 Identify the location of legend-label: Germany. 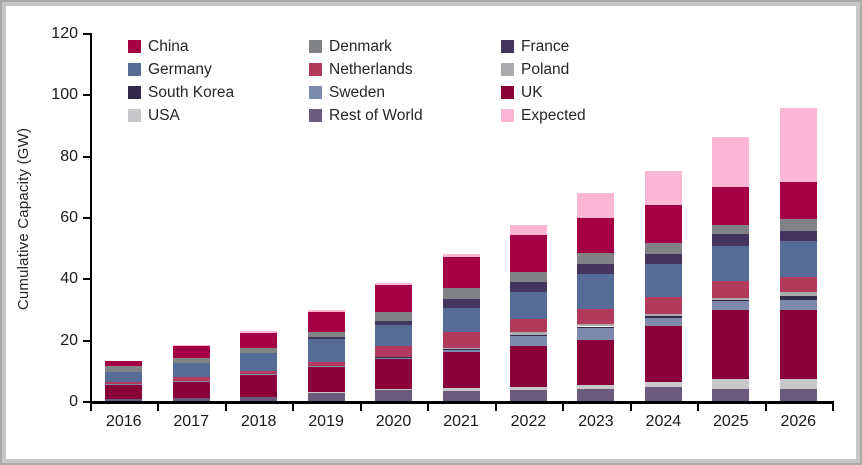
(180, 69).